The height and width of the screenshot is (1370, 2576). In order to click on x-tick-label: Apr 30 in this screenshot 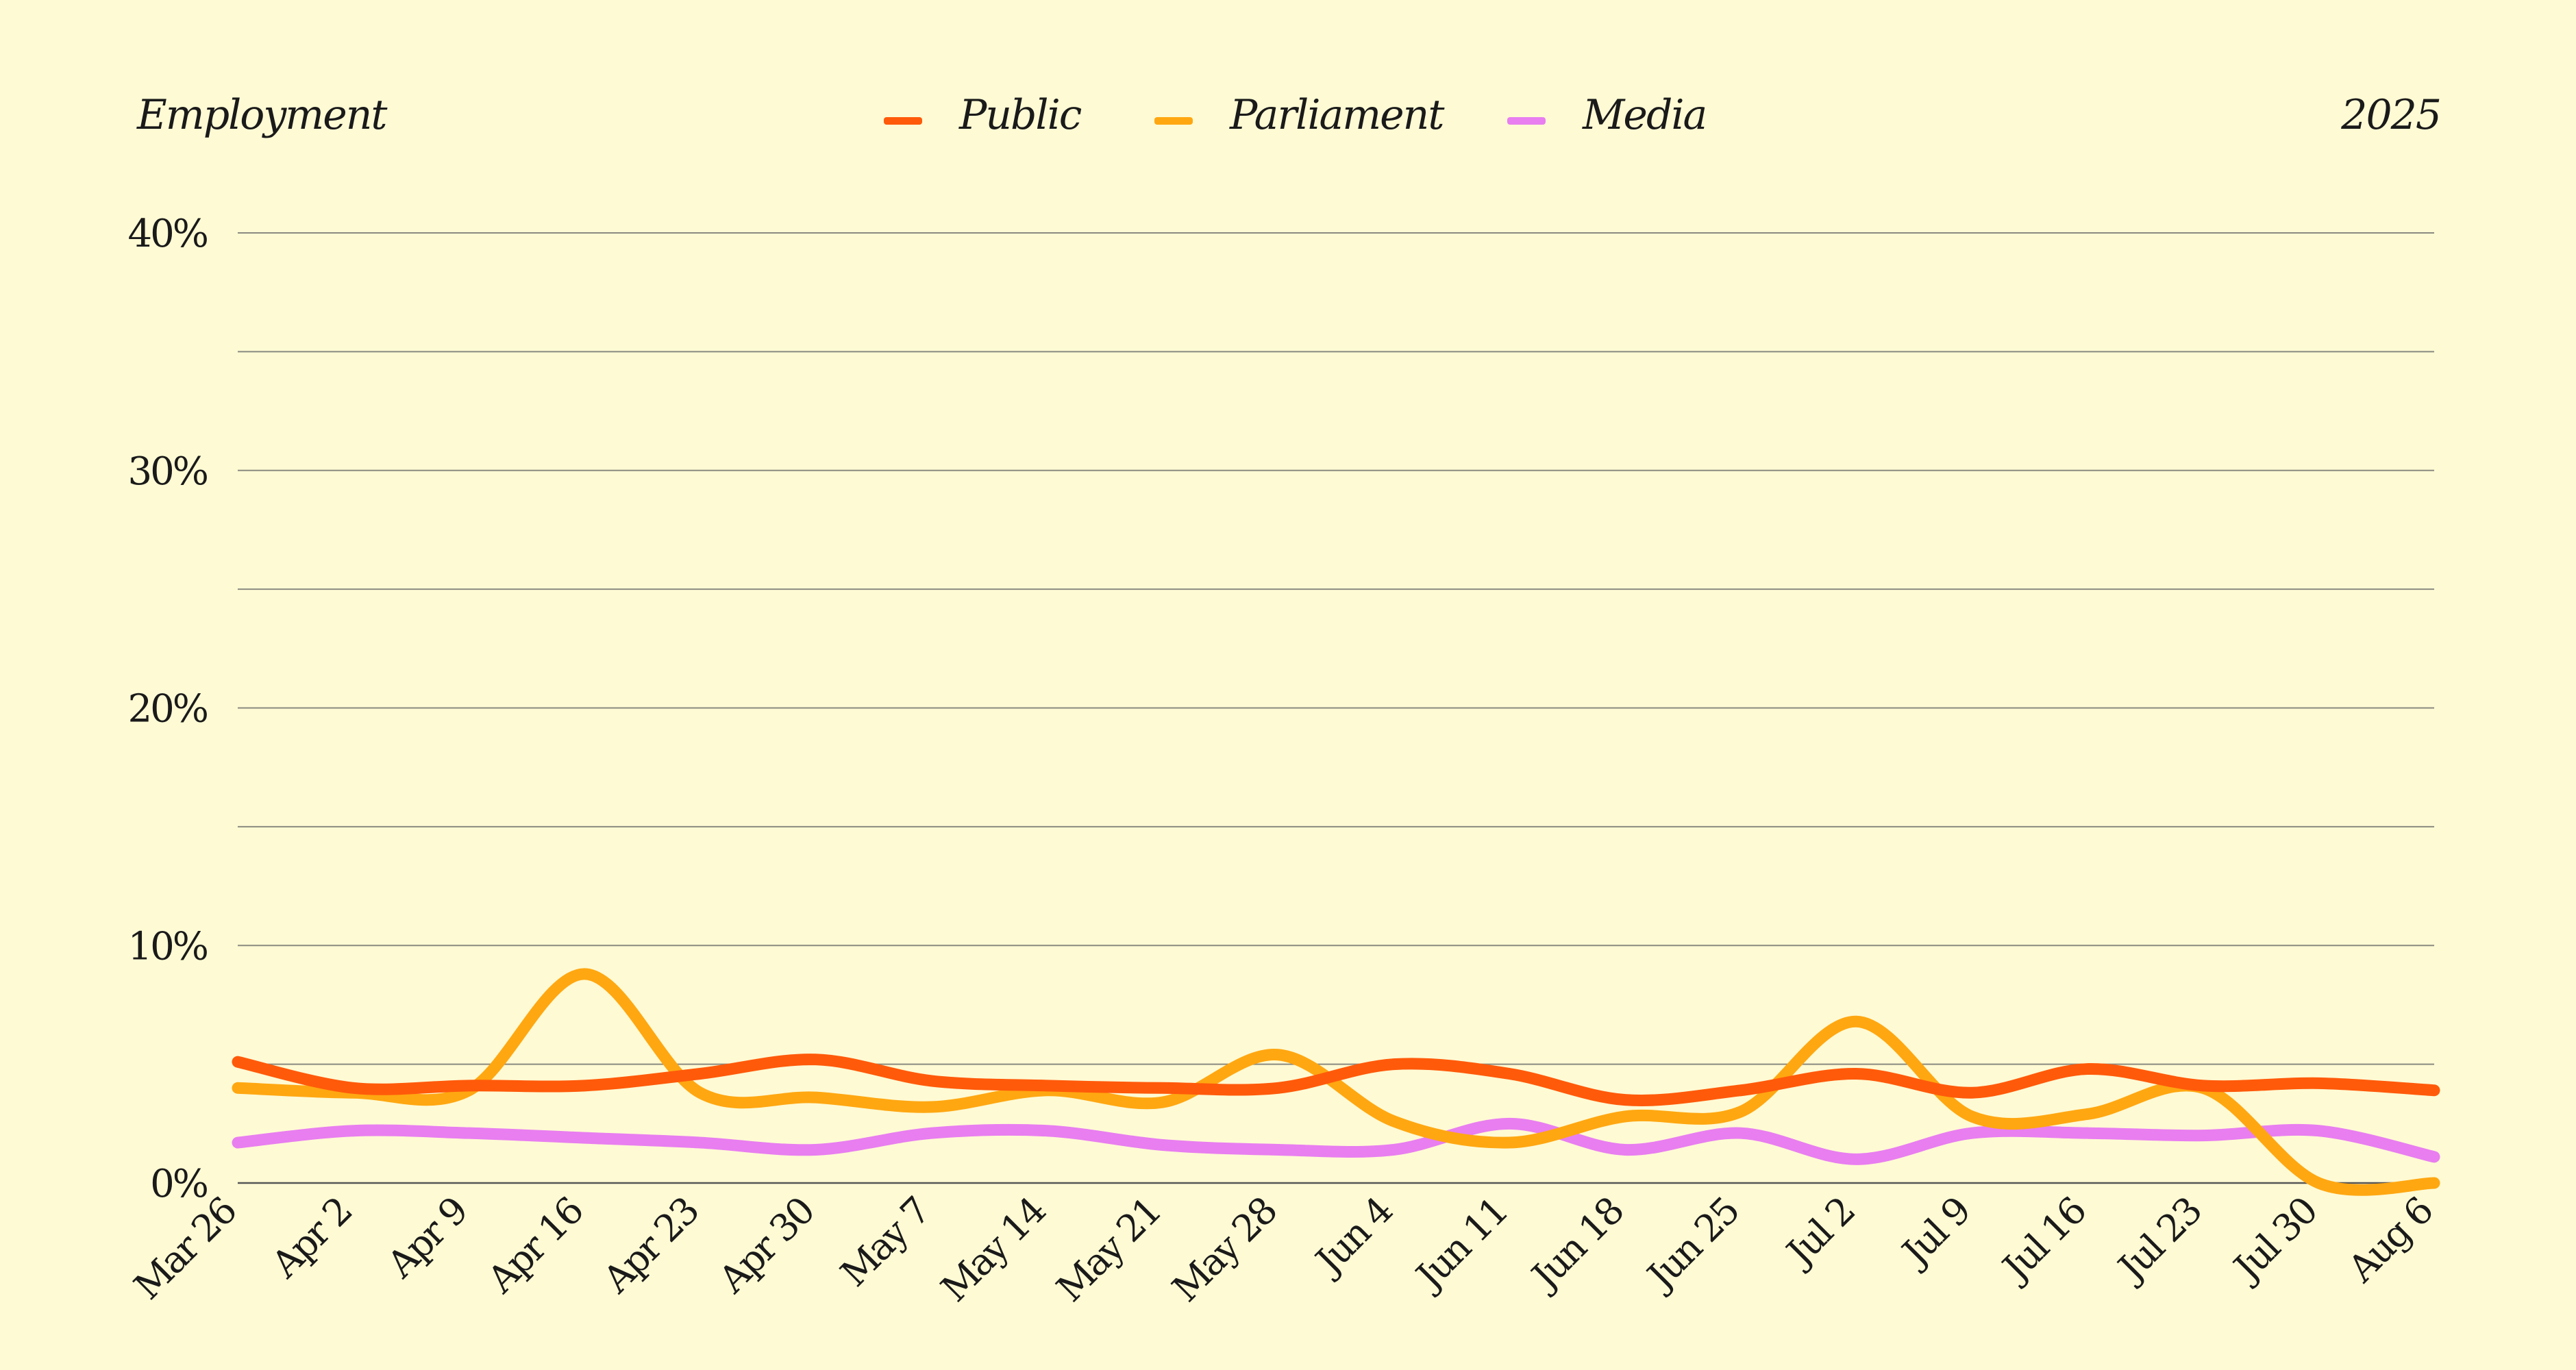, I will do `click(766, 1246)`.